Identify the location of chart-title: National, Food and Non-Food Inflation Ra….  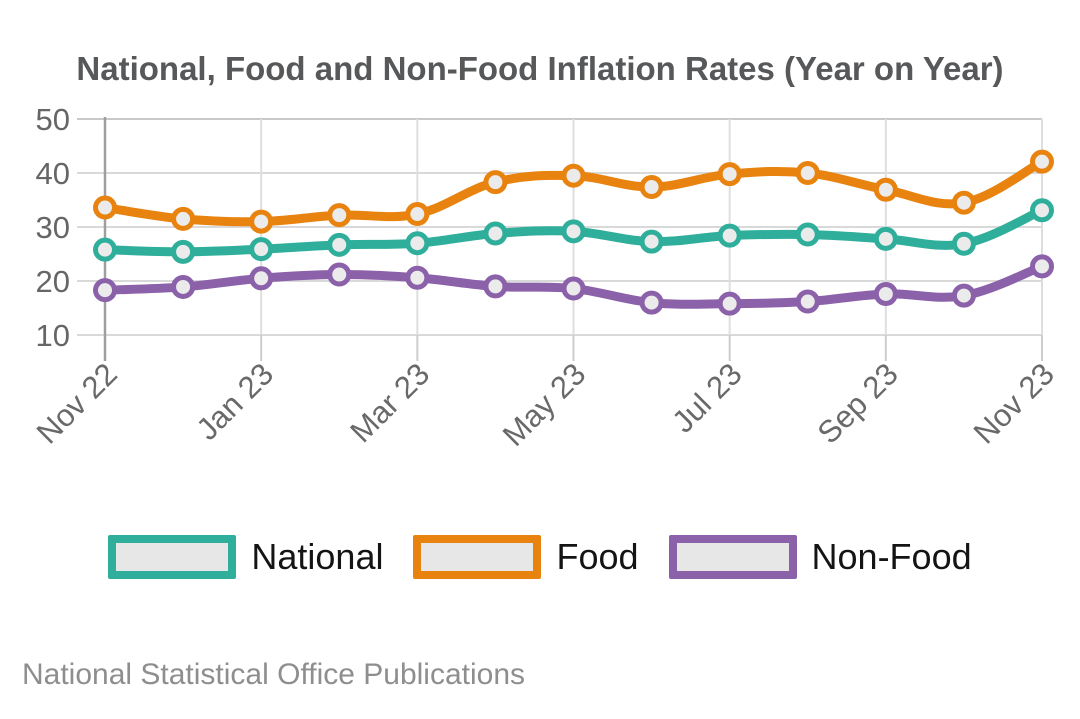
(540, 68).